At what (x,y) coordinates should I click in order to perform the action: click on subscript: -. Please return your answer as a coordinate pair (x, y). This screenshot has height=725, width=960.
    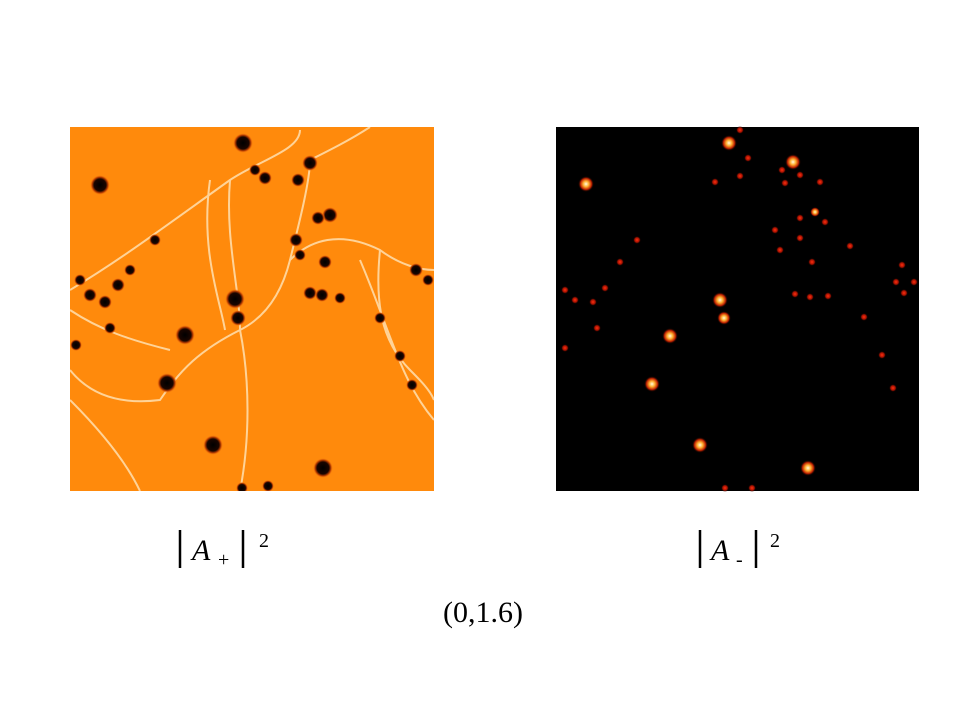
    Looking at the image, I should click on (739, 560).